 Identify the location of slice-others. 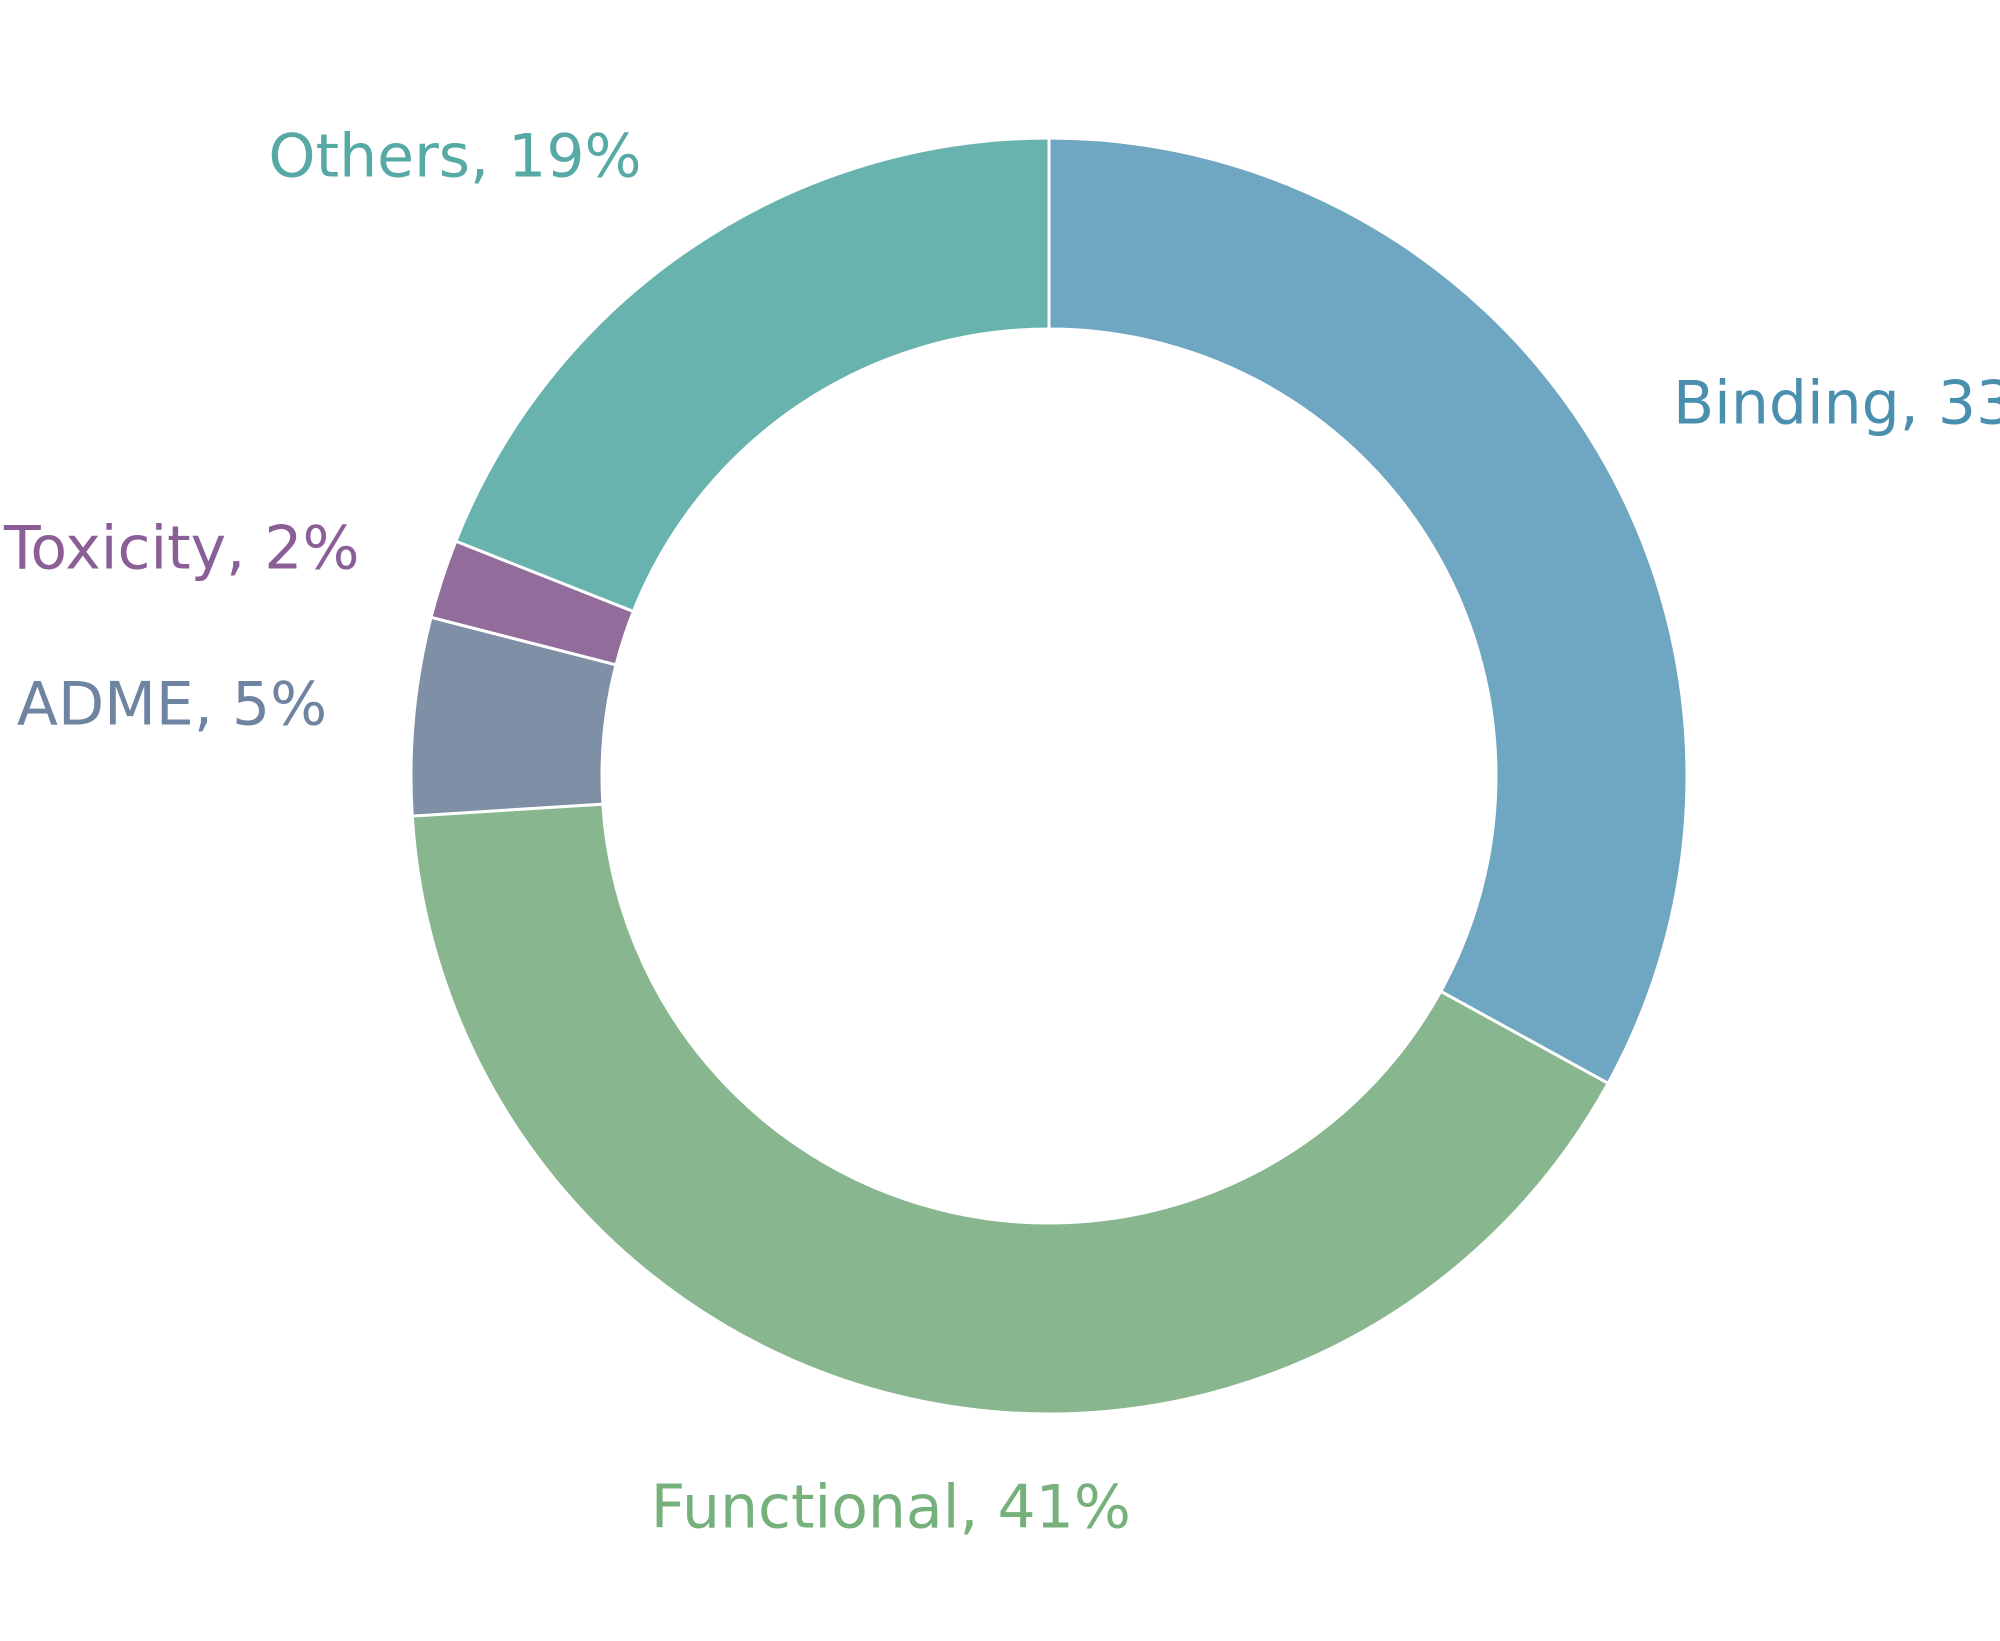
(752, 375).